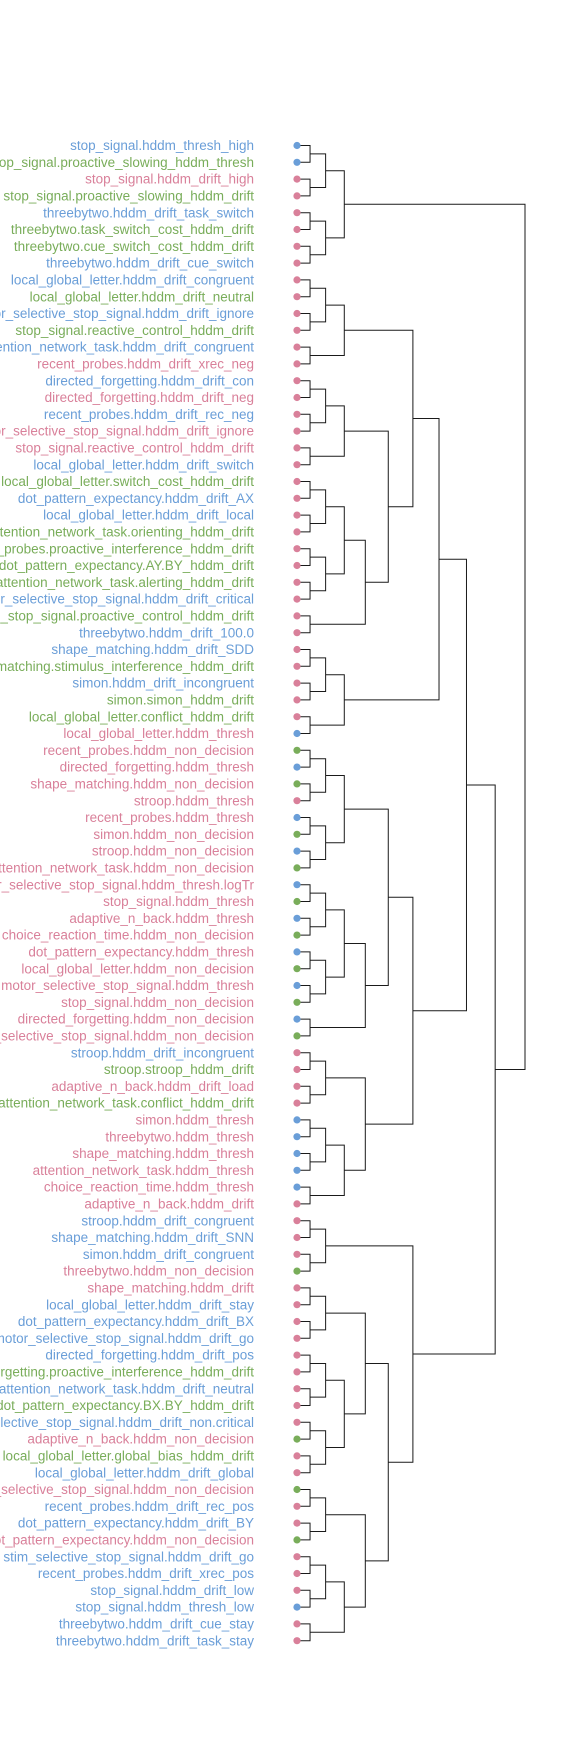  What do you see at coordinates (127, 985) in the screenshot?
I see `leaf-label: motor_selective_stop_signal.hddm_thresh` at bounding box center [127, 985].